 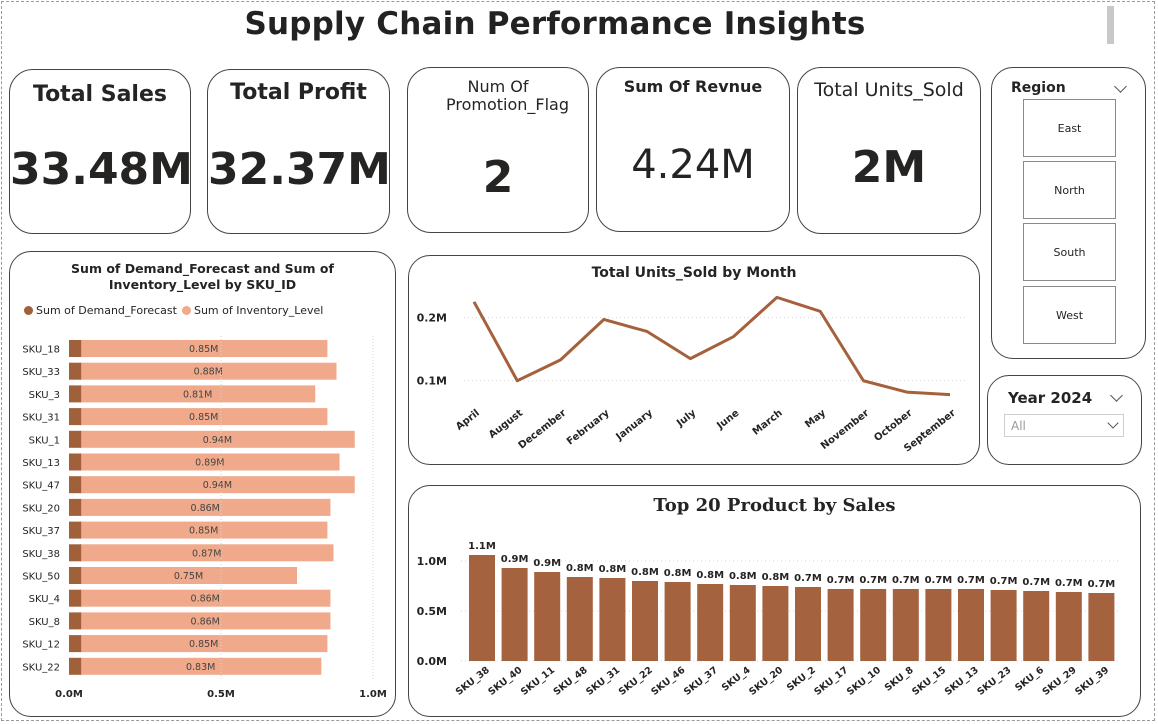 What do you see at coordinates (889, 150) in the screenshot?
I see `kpi-units-sold: Total Units_Sold 2M` at bounding box center [889, 150].